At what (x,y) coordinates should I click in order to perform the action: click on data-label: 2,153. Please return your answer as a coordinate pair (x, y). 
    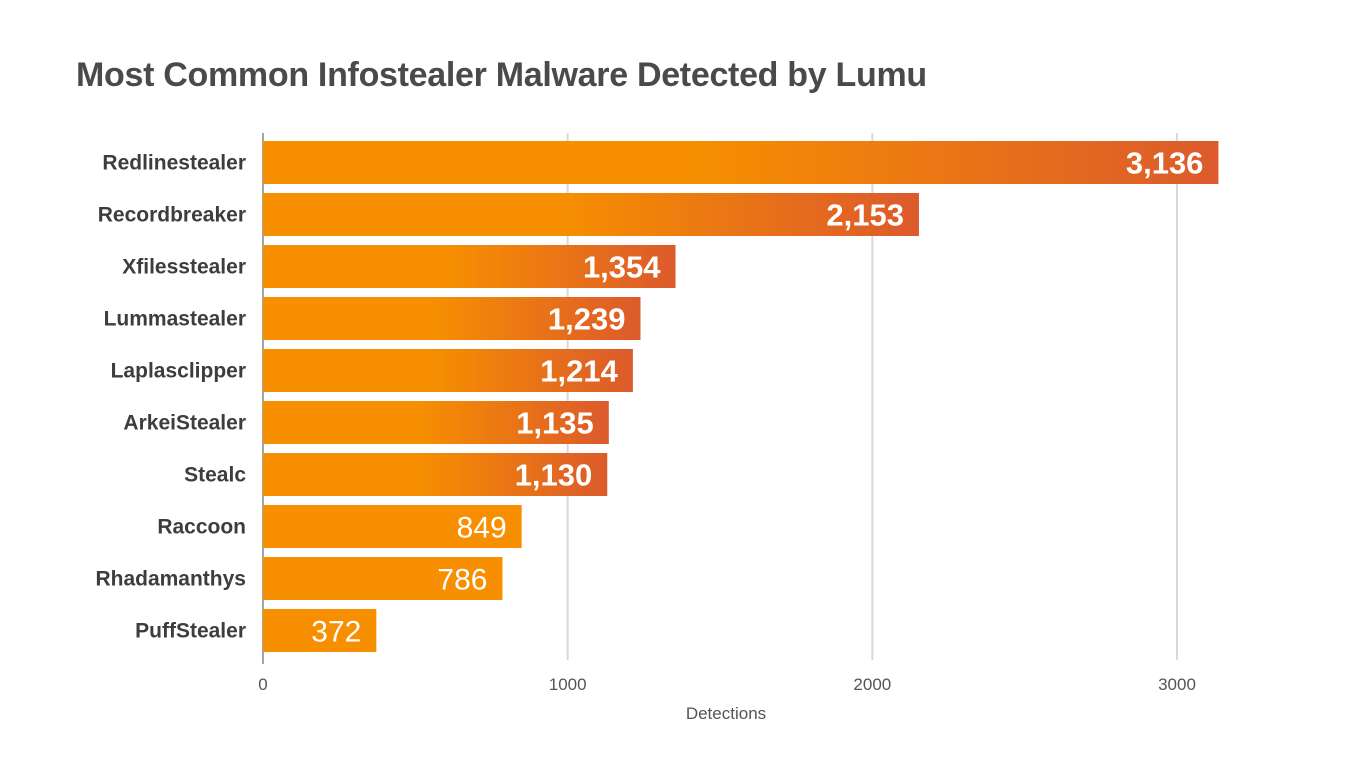
    Looking at the image, I should click on (865, 215).